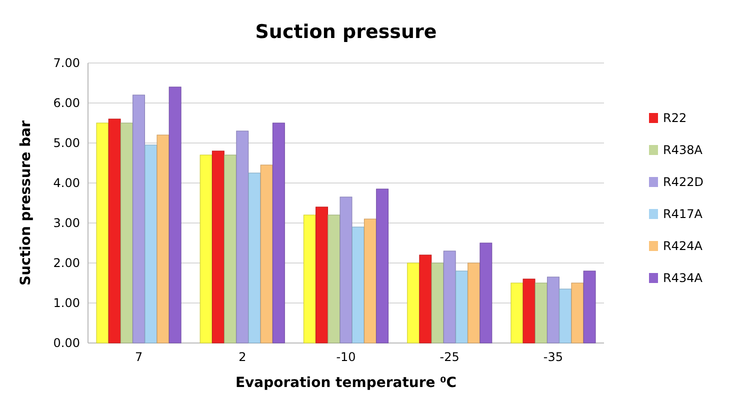 This screenshot has height=406, width=752. I want to click on legend-label: R417A, so click(683, 214).